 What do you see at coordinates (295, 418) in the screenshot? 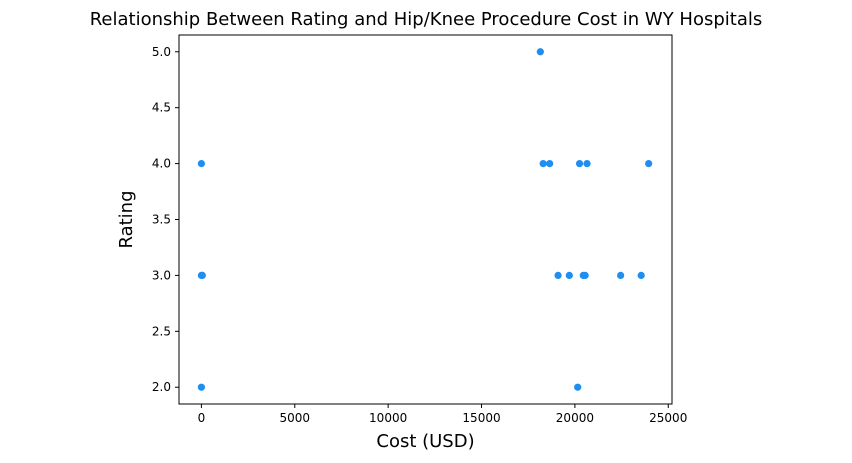
I see `x-tick-label: 5000` at bounding box center [295, 418].